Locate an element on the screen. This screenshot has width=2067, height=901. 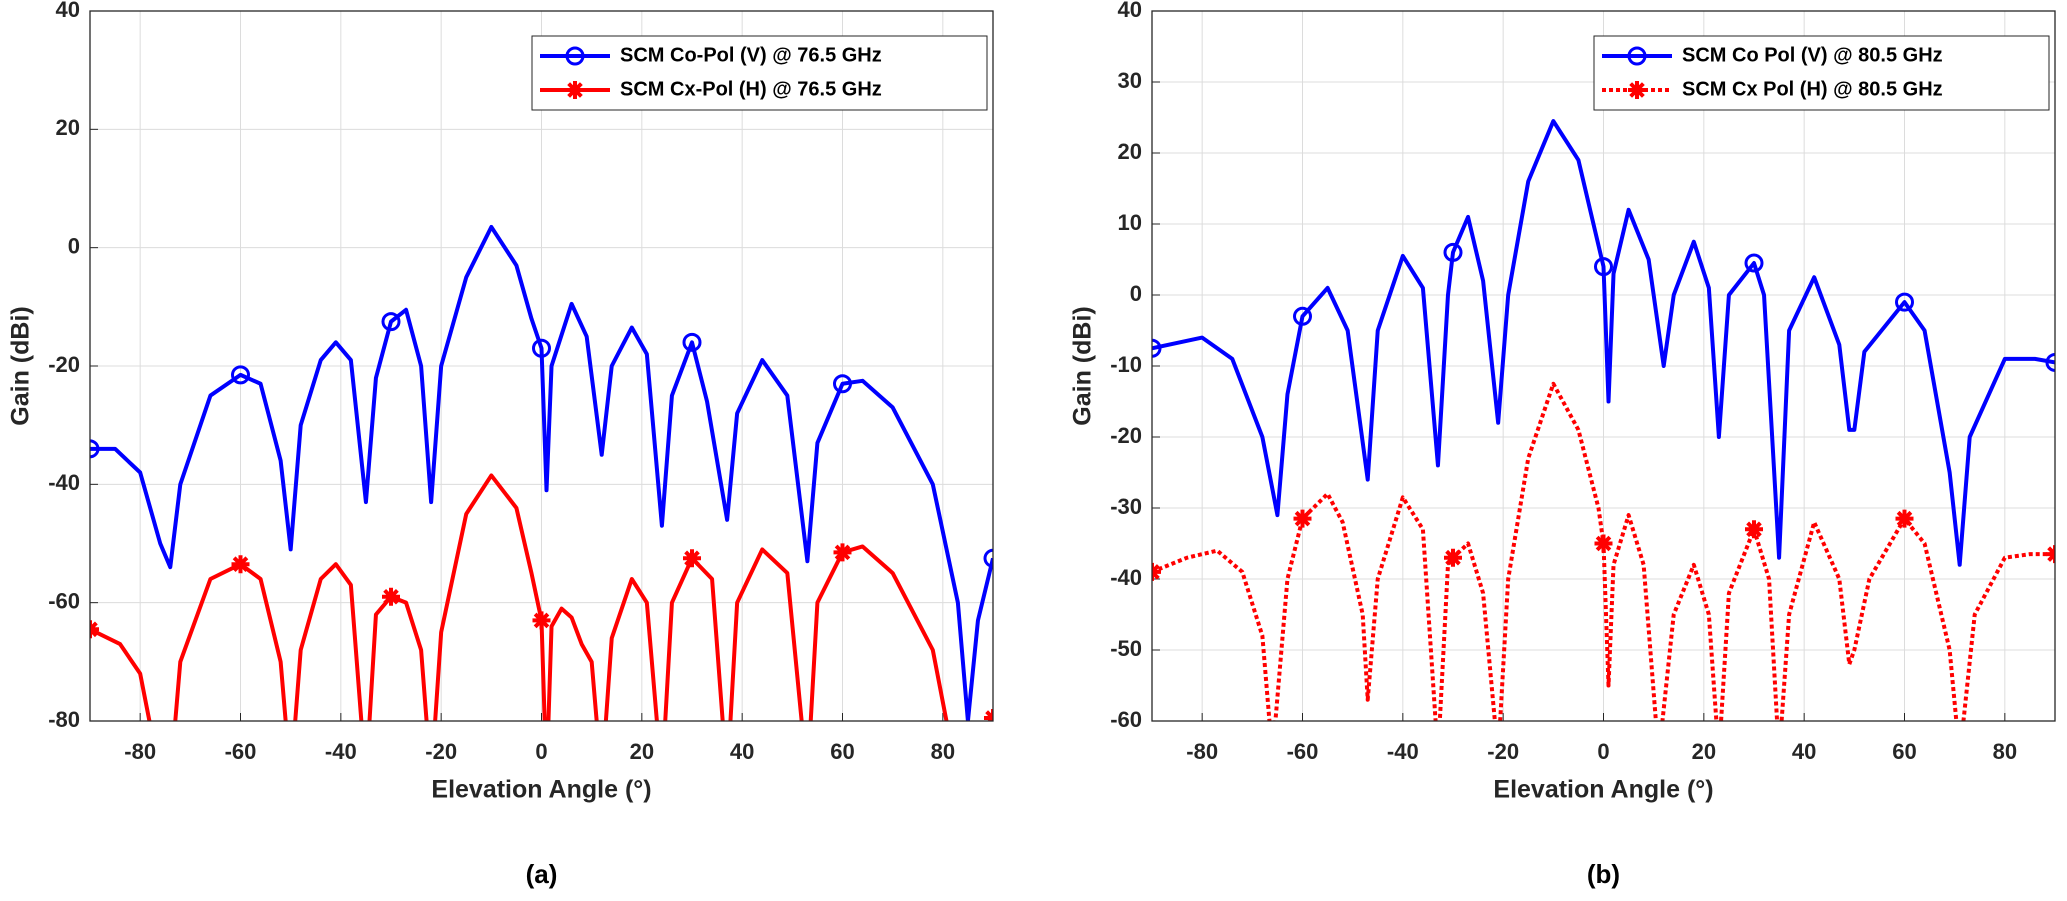
series-line is located at coordinates (541, 597).